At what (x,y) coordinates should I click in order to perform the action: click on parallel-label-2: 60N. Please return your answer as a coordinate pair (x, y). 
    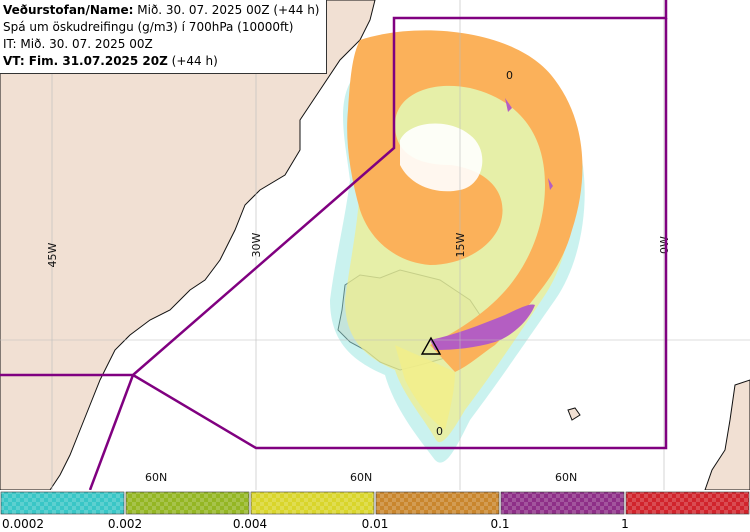
    Looking at the image, I should click on (361, 477).